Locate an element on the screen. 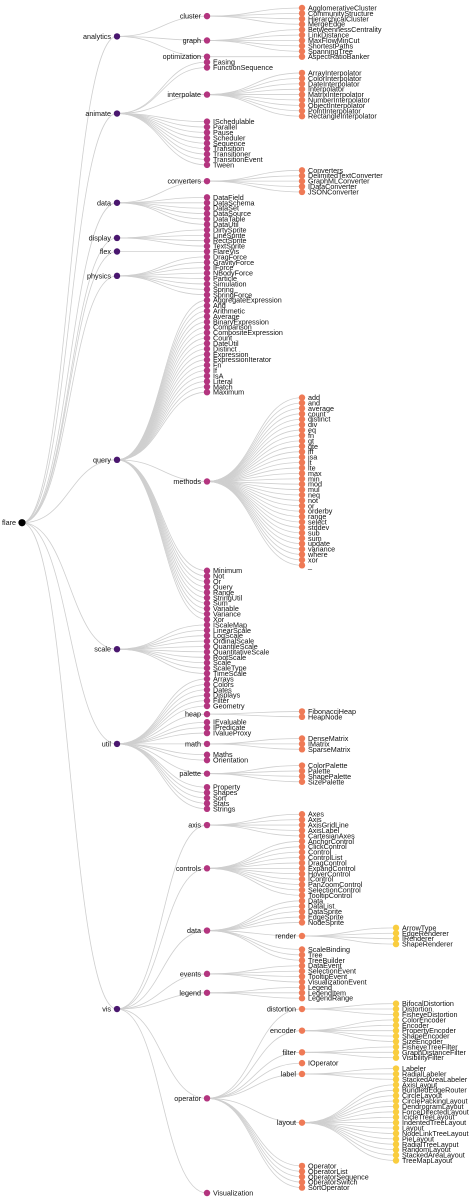  tree-node-dateutil: DateUtil is located at coordinates (221, 343).